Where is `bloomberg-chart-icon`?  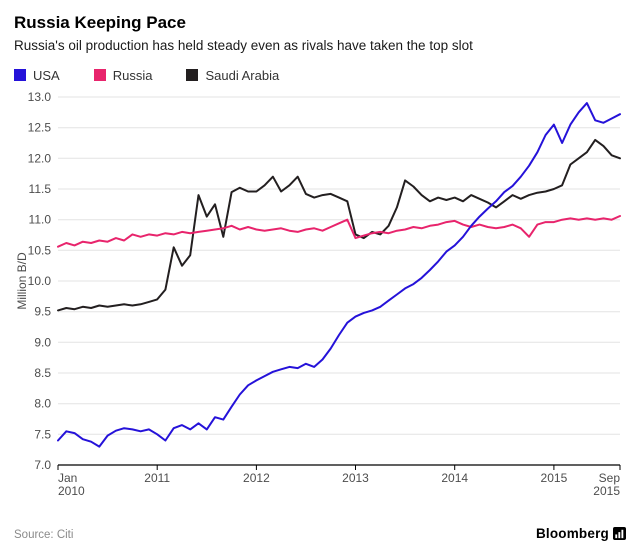
bloomberg-chart-icon is located at coordinates (619, 533).